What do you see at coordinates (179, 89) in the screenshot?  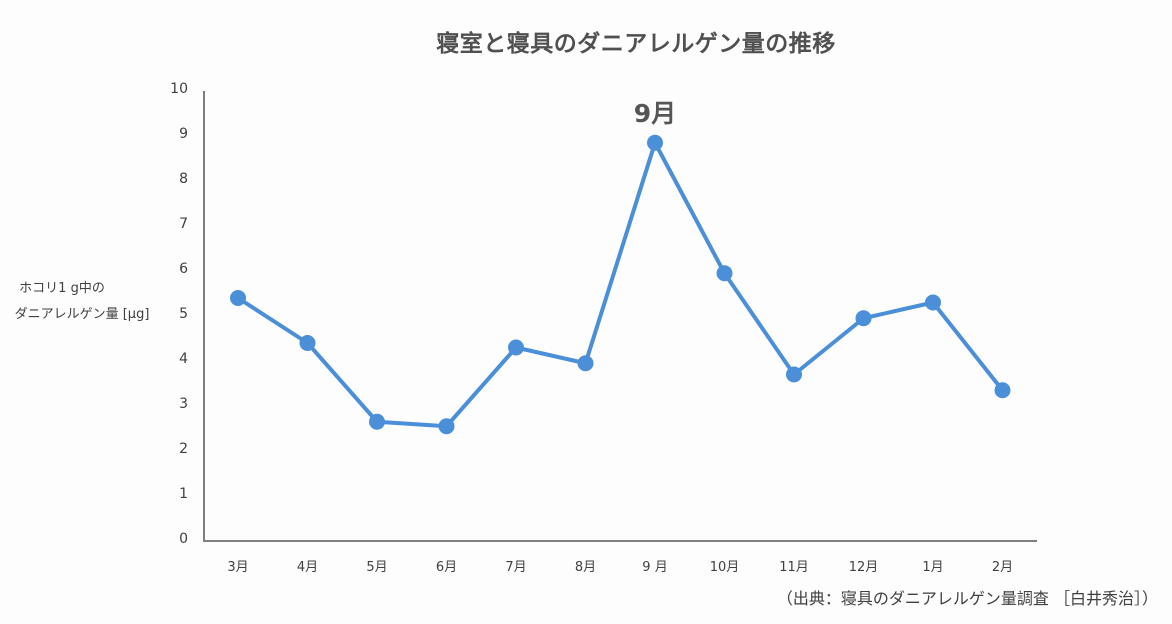 I see `y-tick-label: 10` at bounding box center [179, 89].